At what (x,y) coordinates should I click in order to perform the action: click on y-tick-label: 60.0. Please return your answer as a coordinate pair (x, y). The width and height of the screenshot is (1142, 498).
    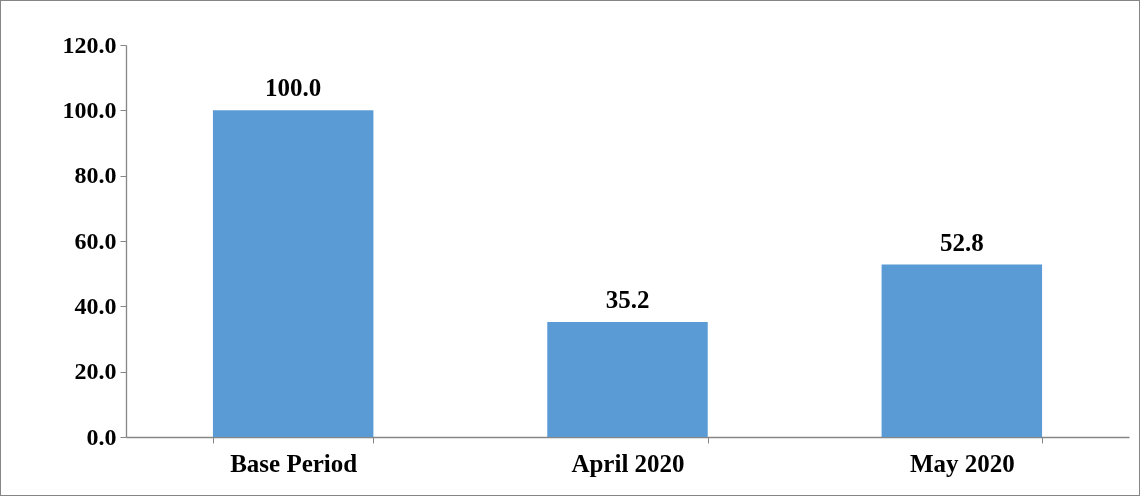
    Looking at the image, I should click on (95, 240).